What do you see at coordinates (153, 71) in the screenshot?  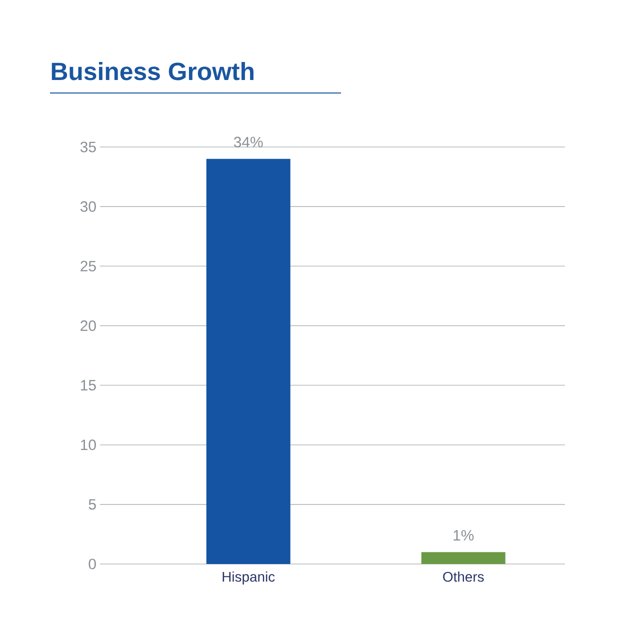 I see `chart-title: Business Growth` at bounding box center [153, 71].